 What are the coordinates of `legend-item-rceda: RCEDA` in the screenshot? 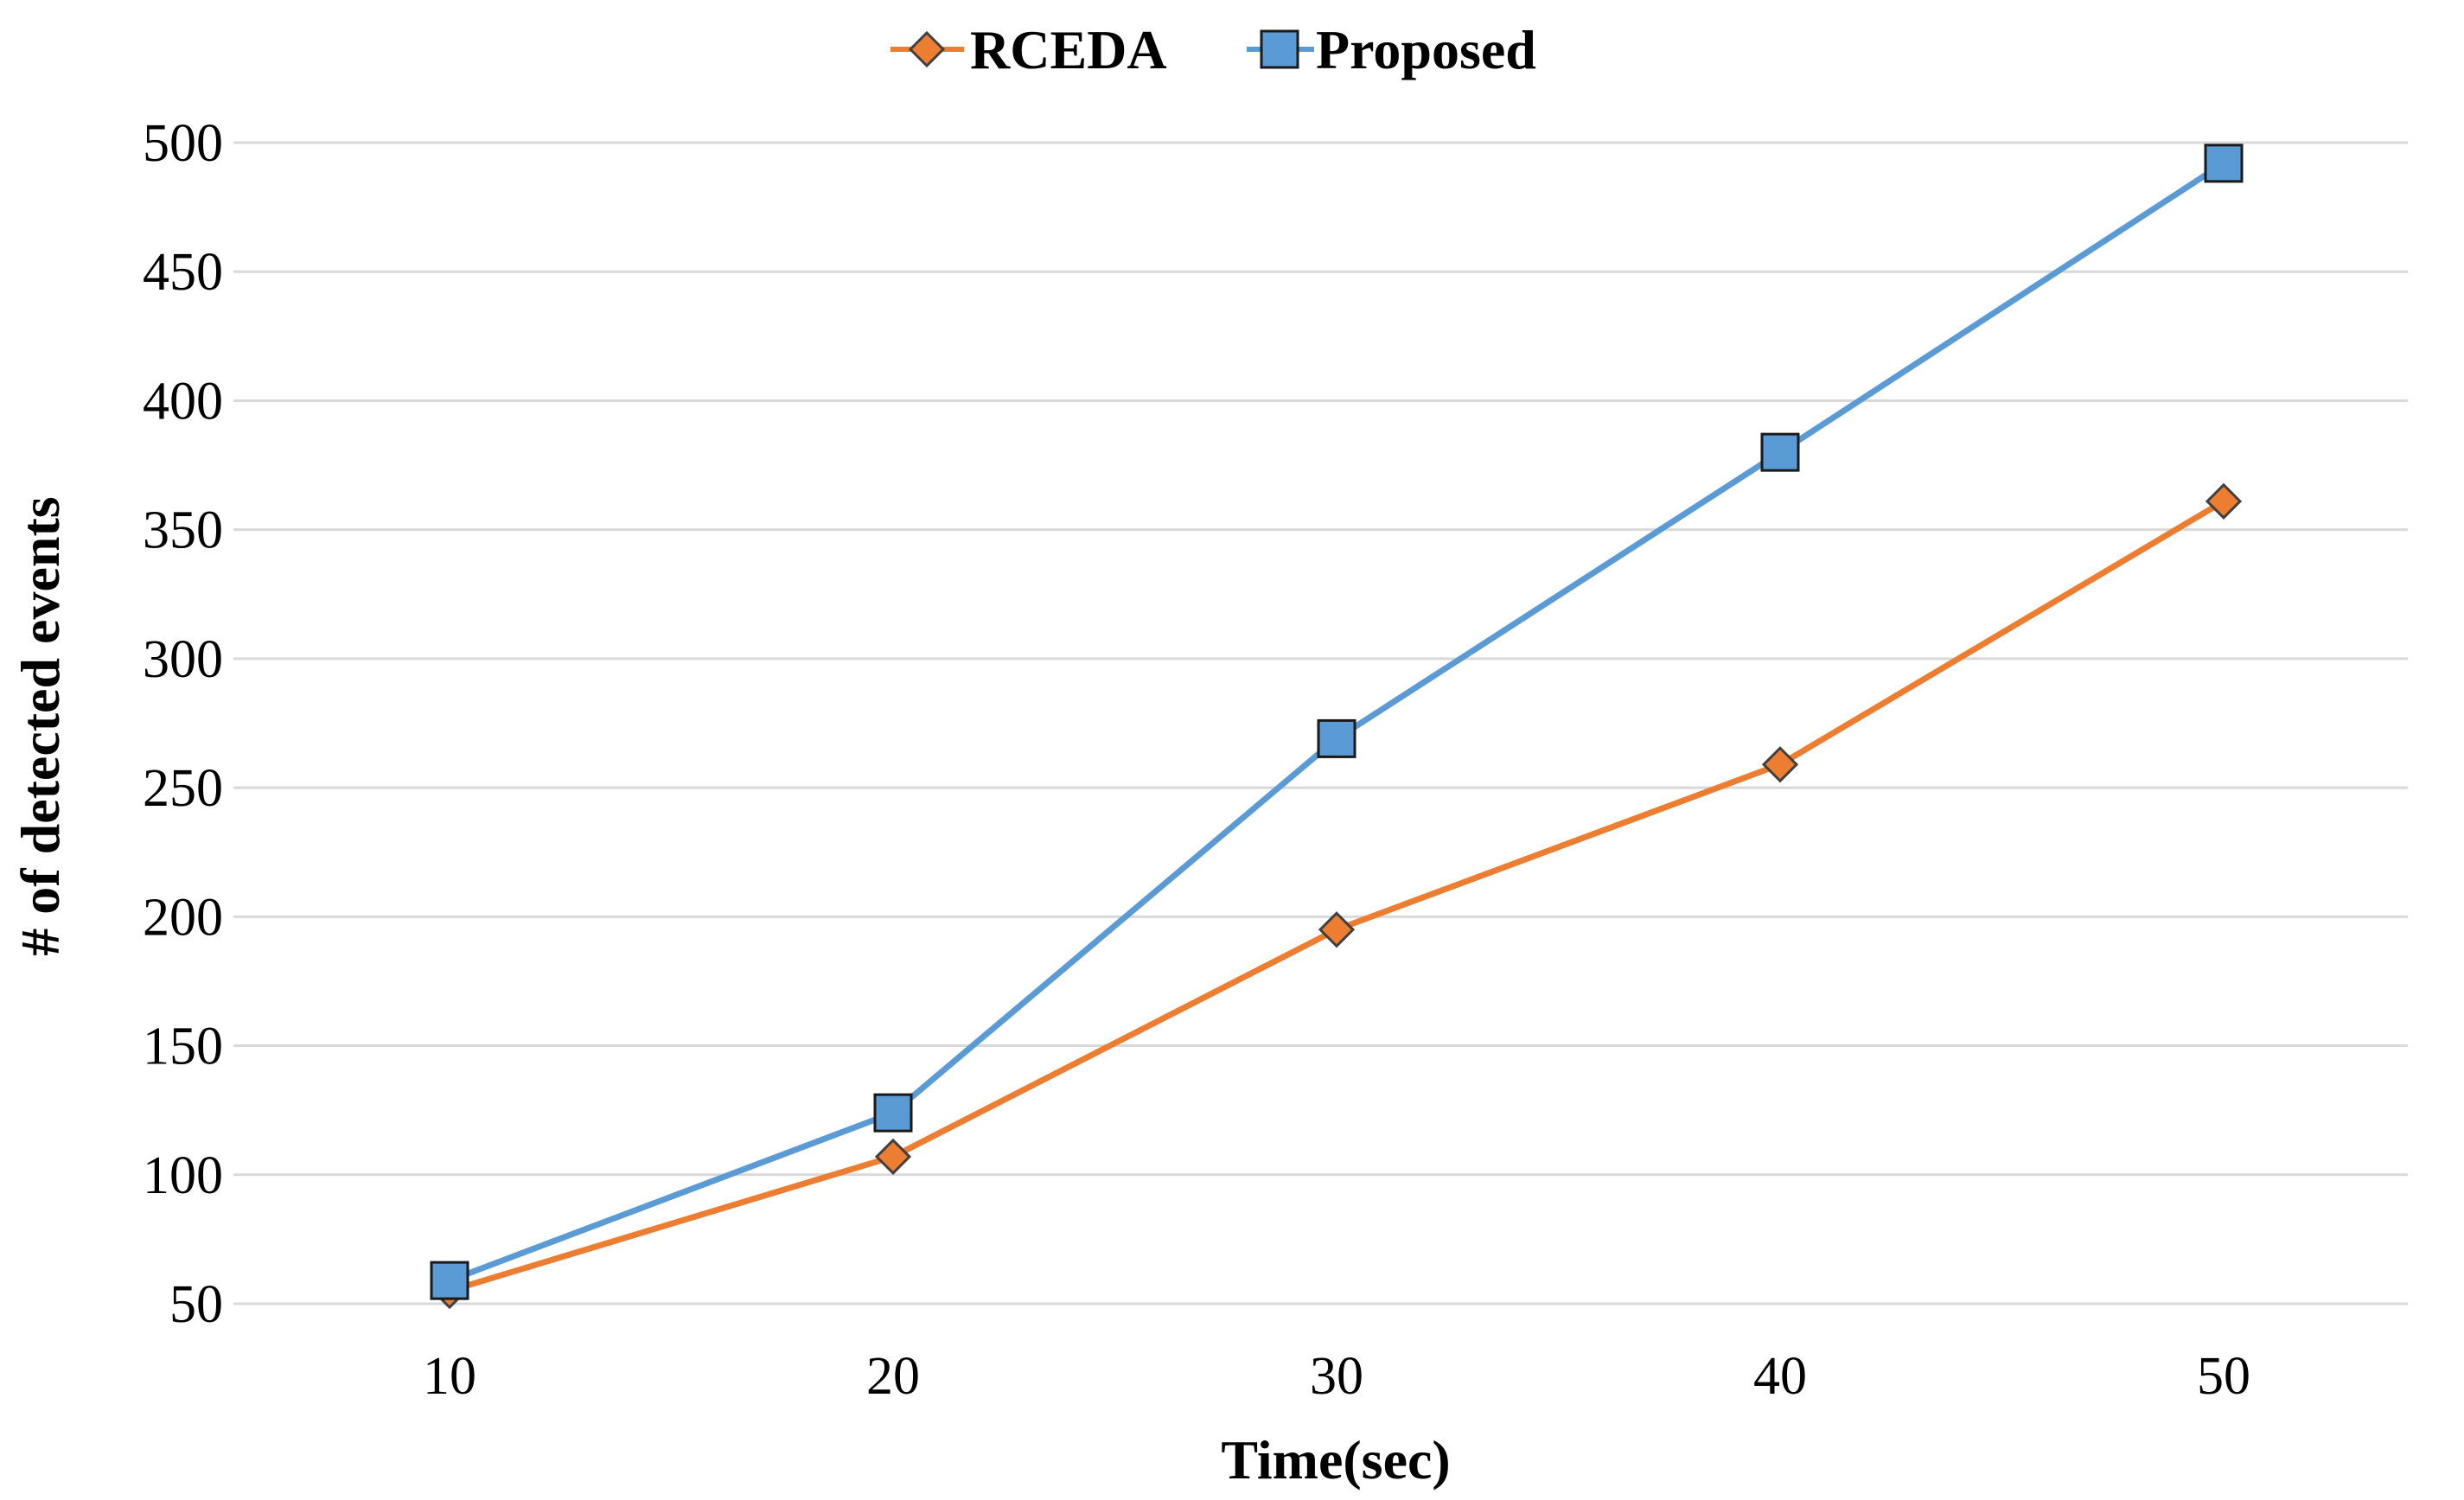 It's located at (1028, 49).